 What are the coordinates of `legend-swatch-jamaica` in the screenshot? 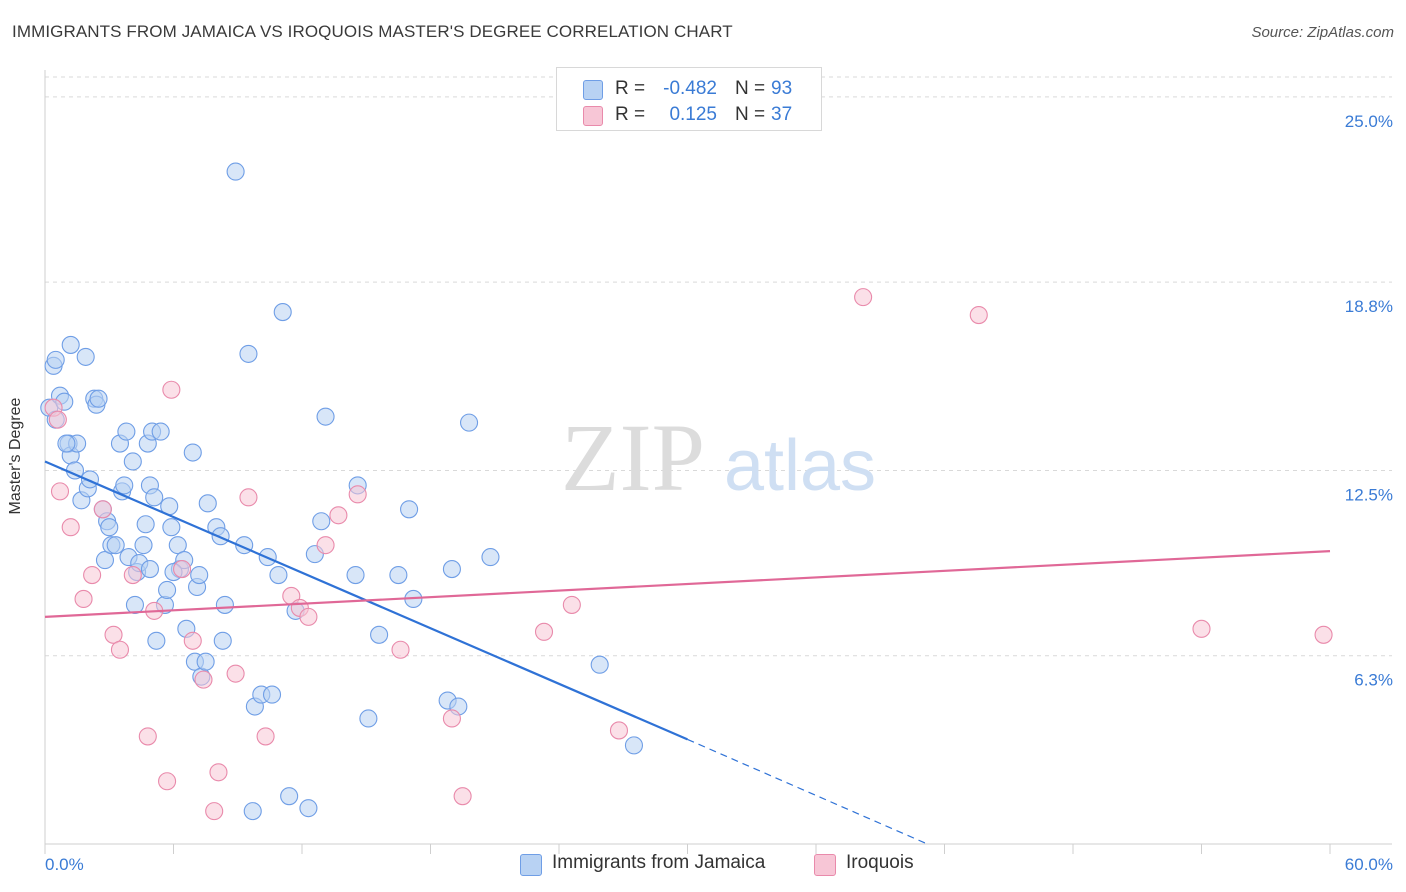 It's located at (593, 90).